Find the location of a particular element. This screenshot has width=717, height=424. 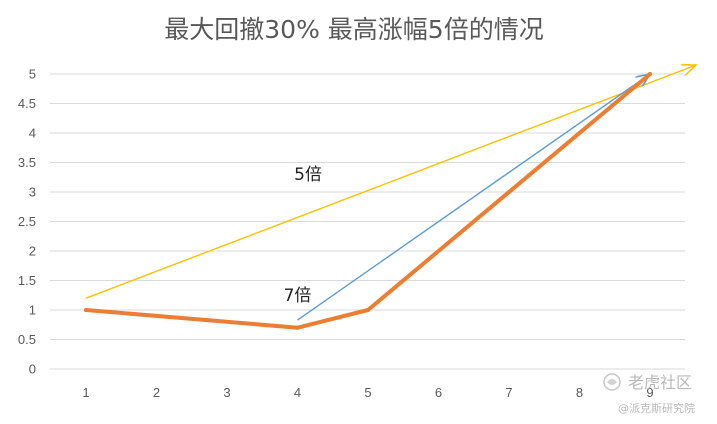

watermark-handle: @派克斯研究院 is located at coordinates (656, 408).